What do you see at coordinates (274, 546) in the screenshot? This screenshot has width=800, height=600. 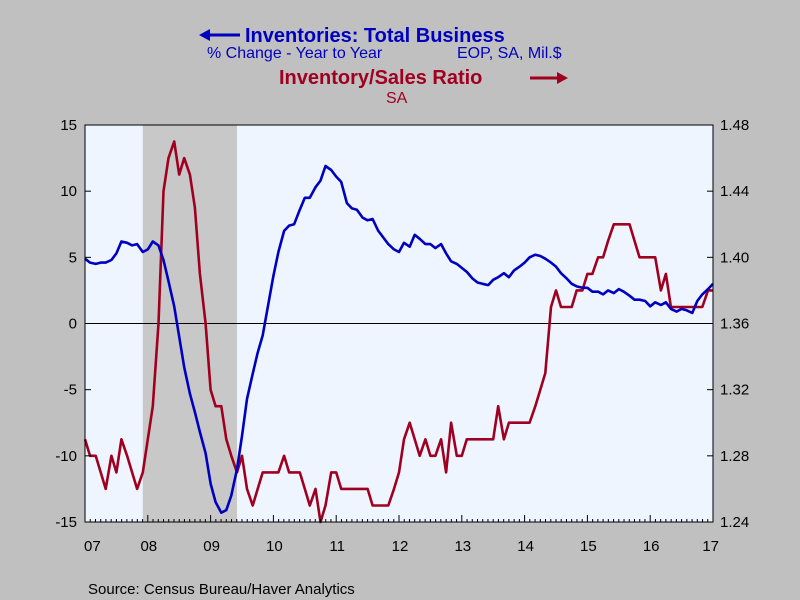 I see `x-tick-label: 10` at bounding box center [274, 546].